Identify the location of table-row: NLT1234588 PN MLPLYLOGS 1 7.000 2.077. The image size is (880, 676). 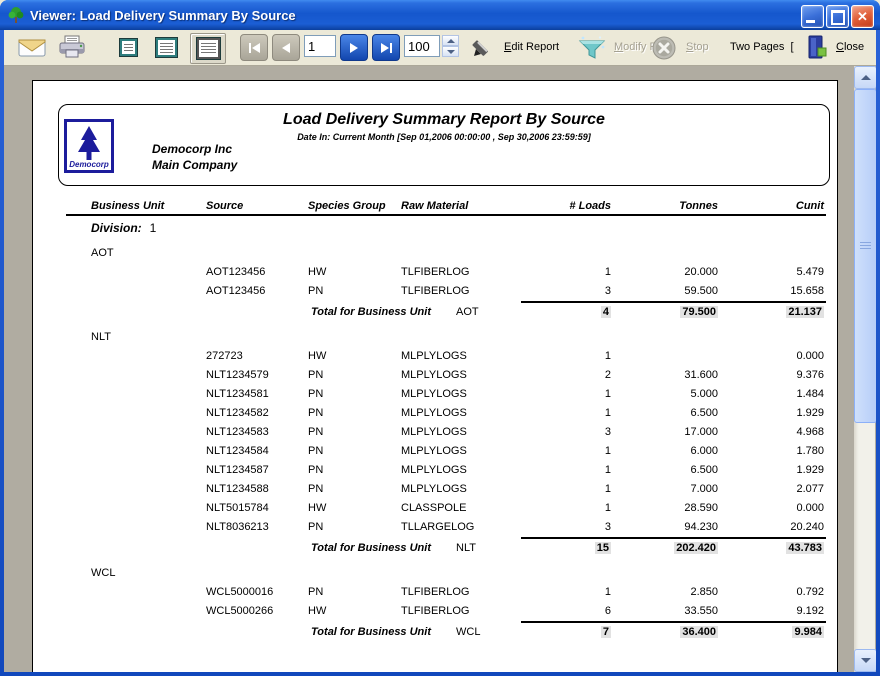
(435, 489).